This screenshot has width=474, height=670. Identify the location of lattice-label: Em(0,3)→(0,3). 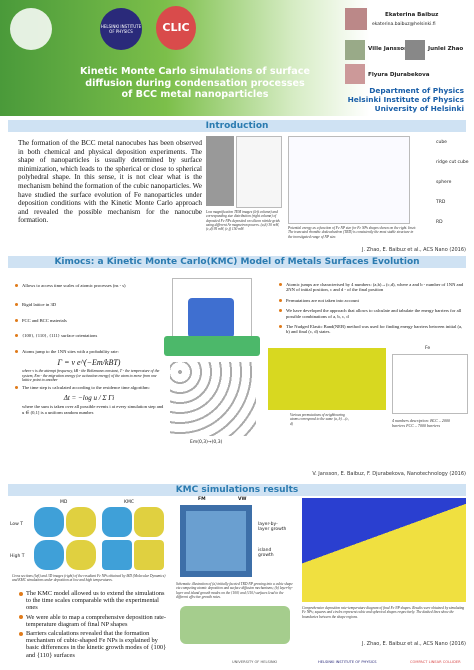
(206, 442).